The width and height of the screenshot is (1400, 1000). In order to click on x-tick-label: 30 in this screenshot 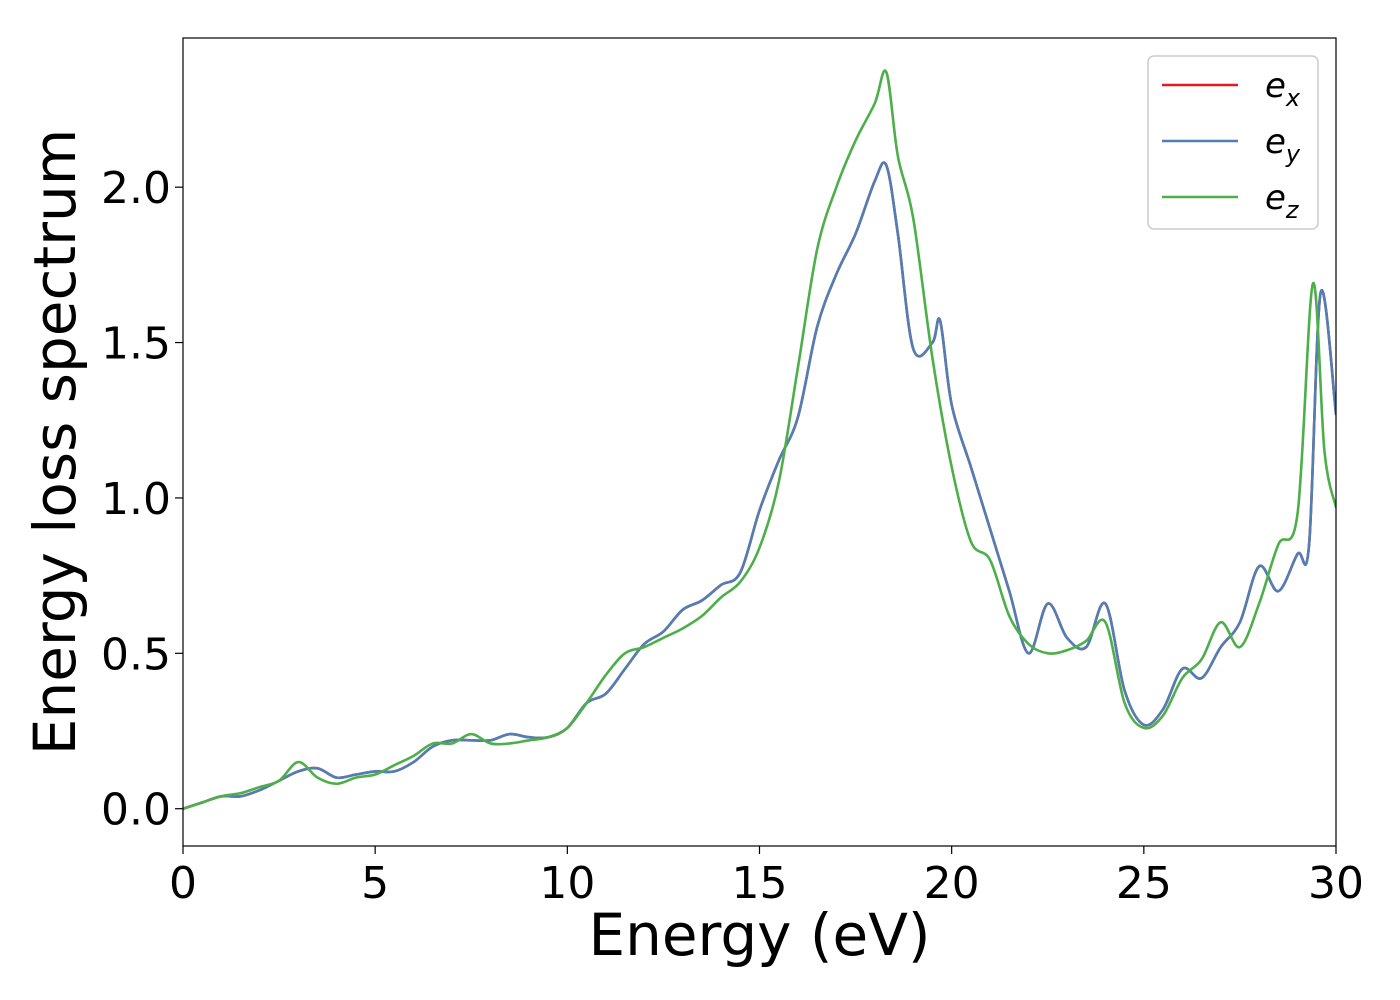, I will do `click(1336, 883)`.